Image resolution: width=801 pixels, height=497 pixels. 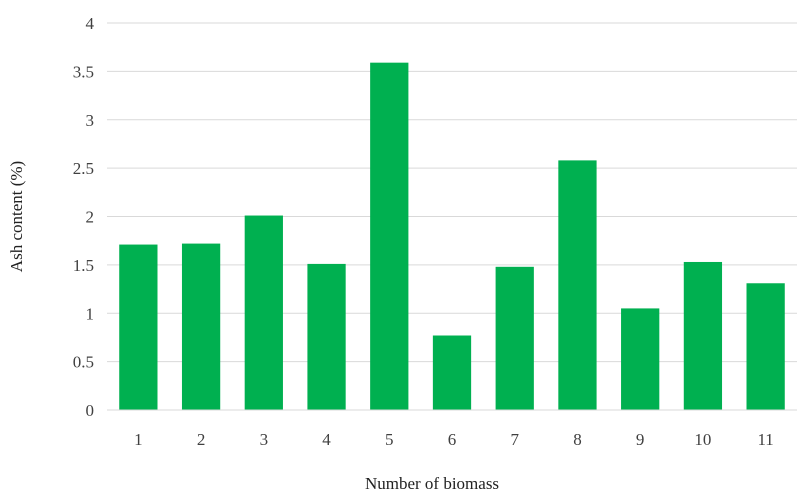 What do you see at coordinates (577, 439) in the screenshot?
I see `x-tick-label: 8` at bounding box center [577, 439].